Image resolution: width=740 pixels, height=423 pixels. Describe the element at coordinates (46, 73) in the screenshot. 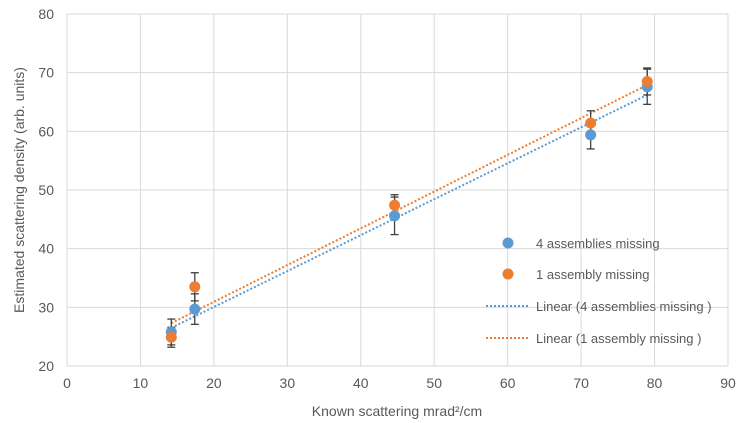

I see `y-tick-label: 70` at that location.